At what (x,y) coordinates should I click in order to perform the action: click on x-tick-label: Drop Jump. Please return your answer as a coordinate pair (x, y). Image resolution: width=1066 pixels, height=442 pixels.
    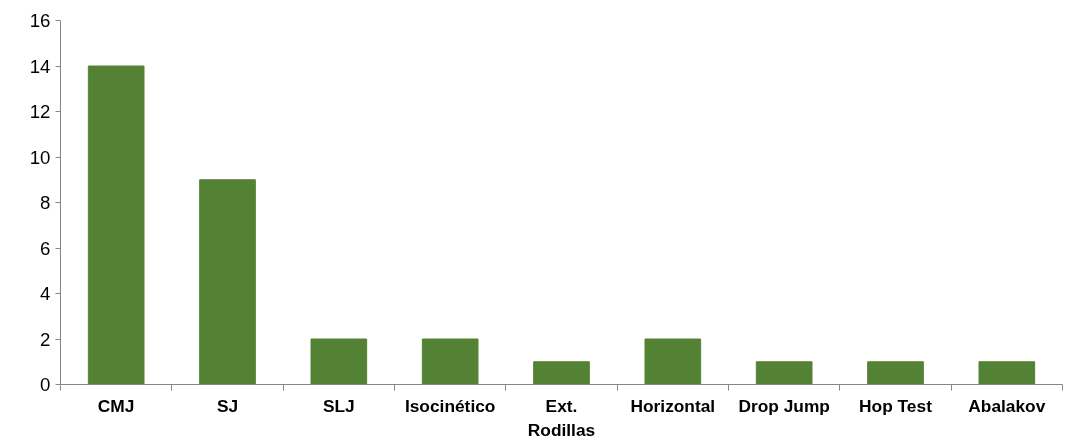
    Looking at the image, I should click on (784, 405).